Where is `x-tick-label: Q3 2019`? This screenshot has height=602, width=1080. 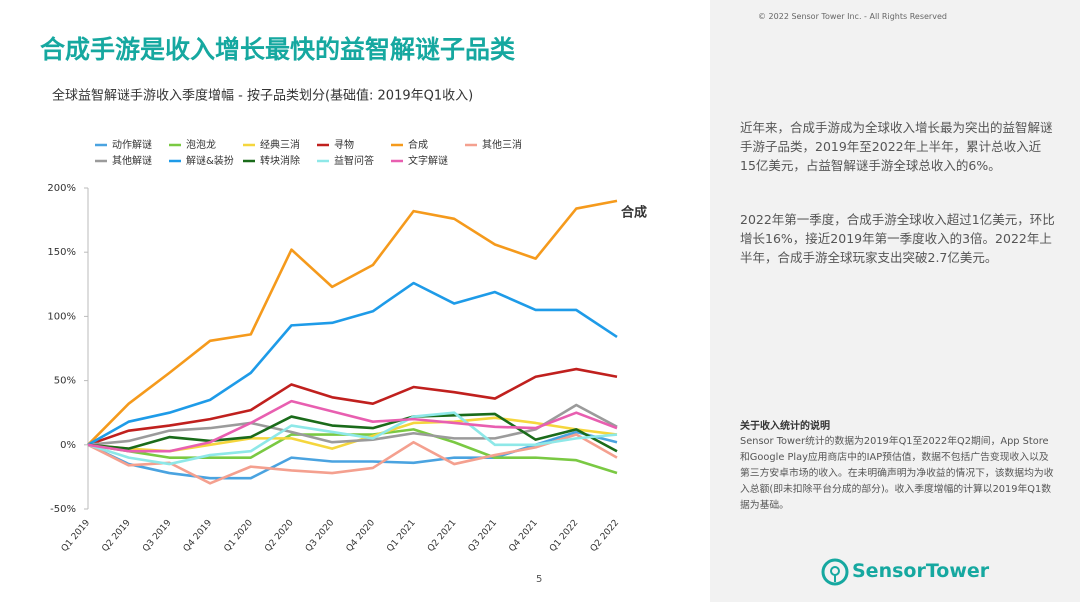 x-tick-label: Q3 2019 is located at coordinates (157, 536).